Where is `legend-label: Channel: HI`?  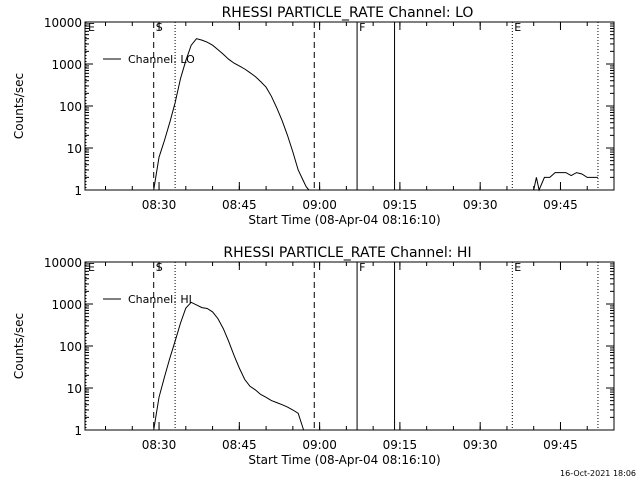 legend-label: Channel: HI is located at coordinates (160, 299).